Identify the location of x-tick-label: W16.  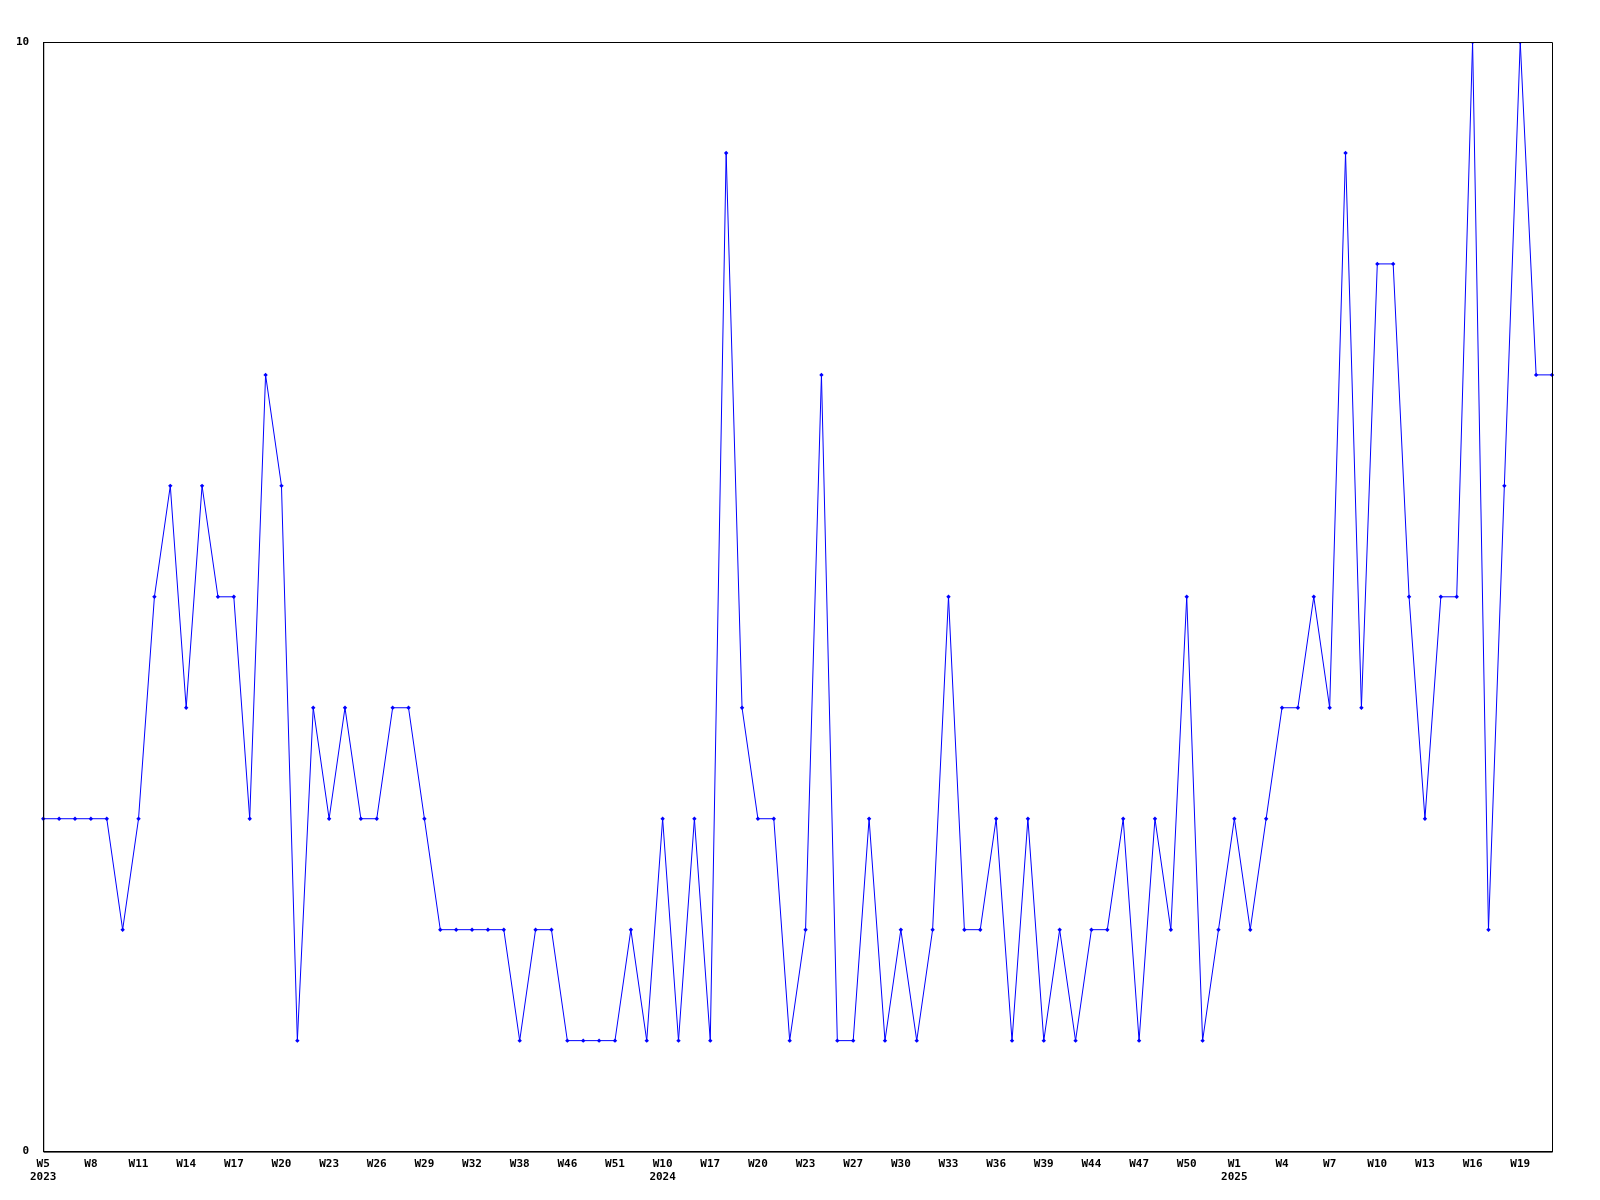
(1472, 1164).